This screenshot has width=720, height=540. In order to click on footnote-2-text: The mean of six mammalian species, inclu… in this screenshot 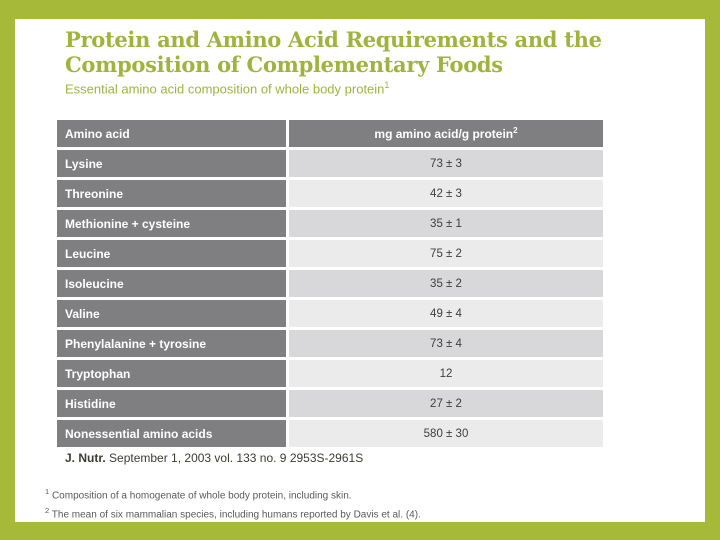, I will do `click(235, 515)`.